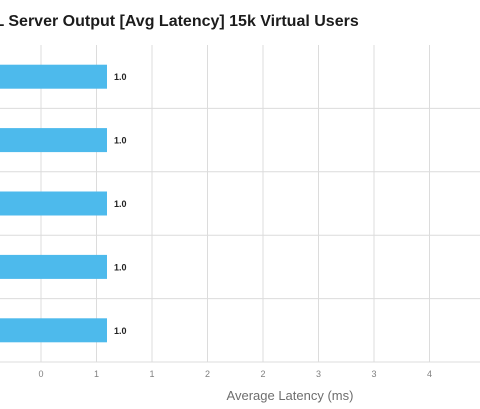 Image resolution: width=480 pixels, height=409 pixels. Describe the element at coordinates (40, 374) in the screenshot. I see `x-tick-label: 0` at that location.